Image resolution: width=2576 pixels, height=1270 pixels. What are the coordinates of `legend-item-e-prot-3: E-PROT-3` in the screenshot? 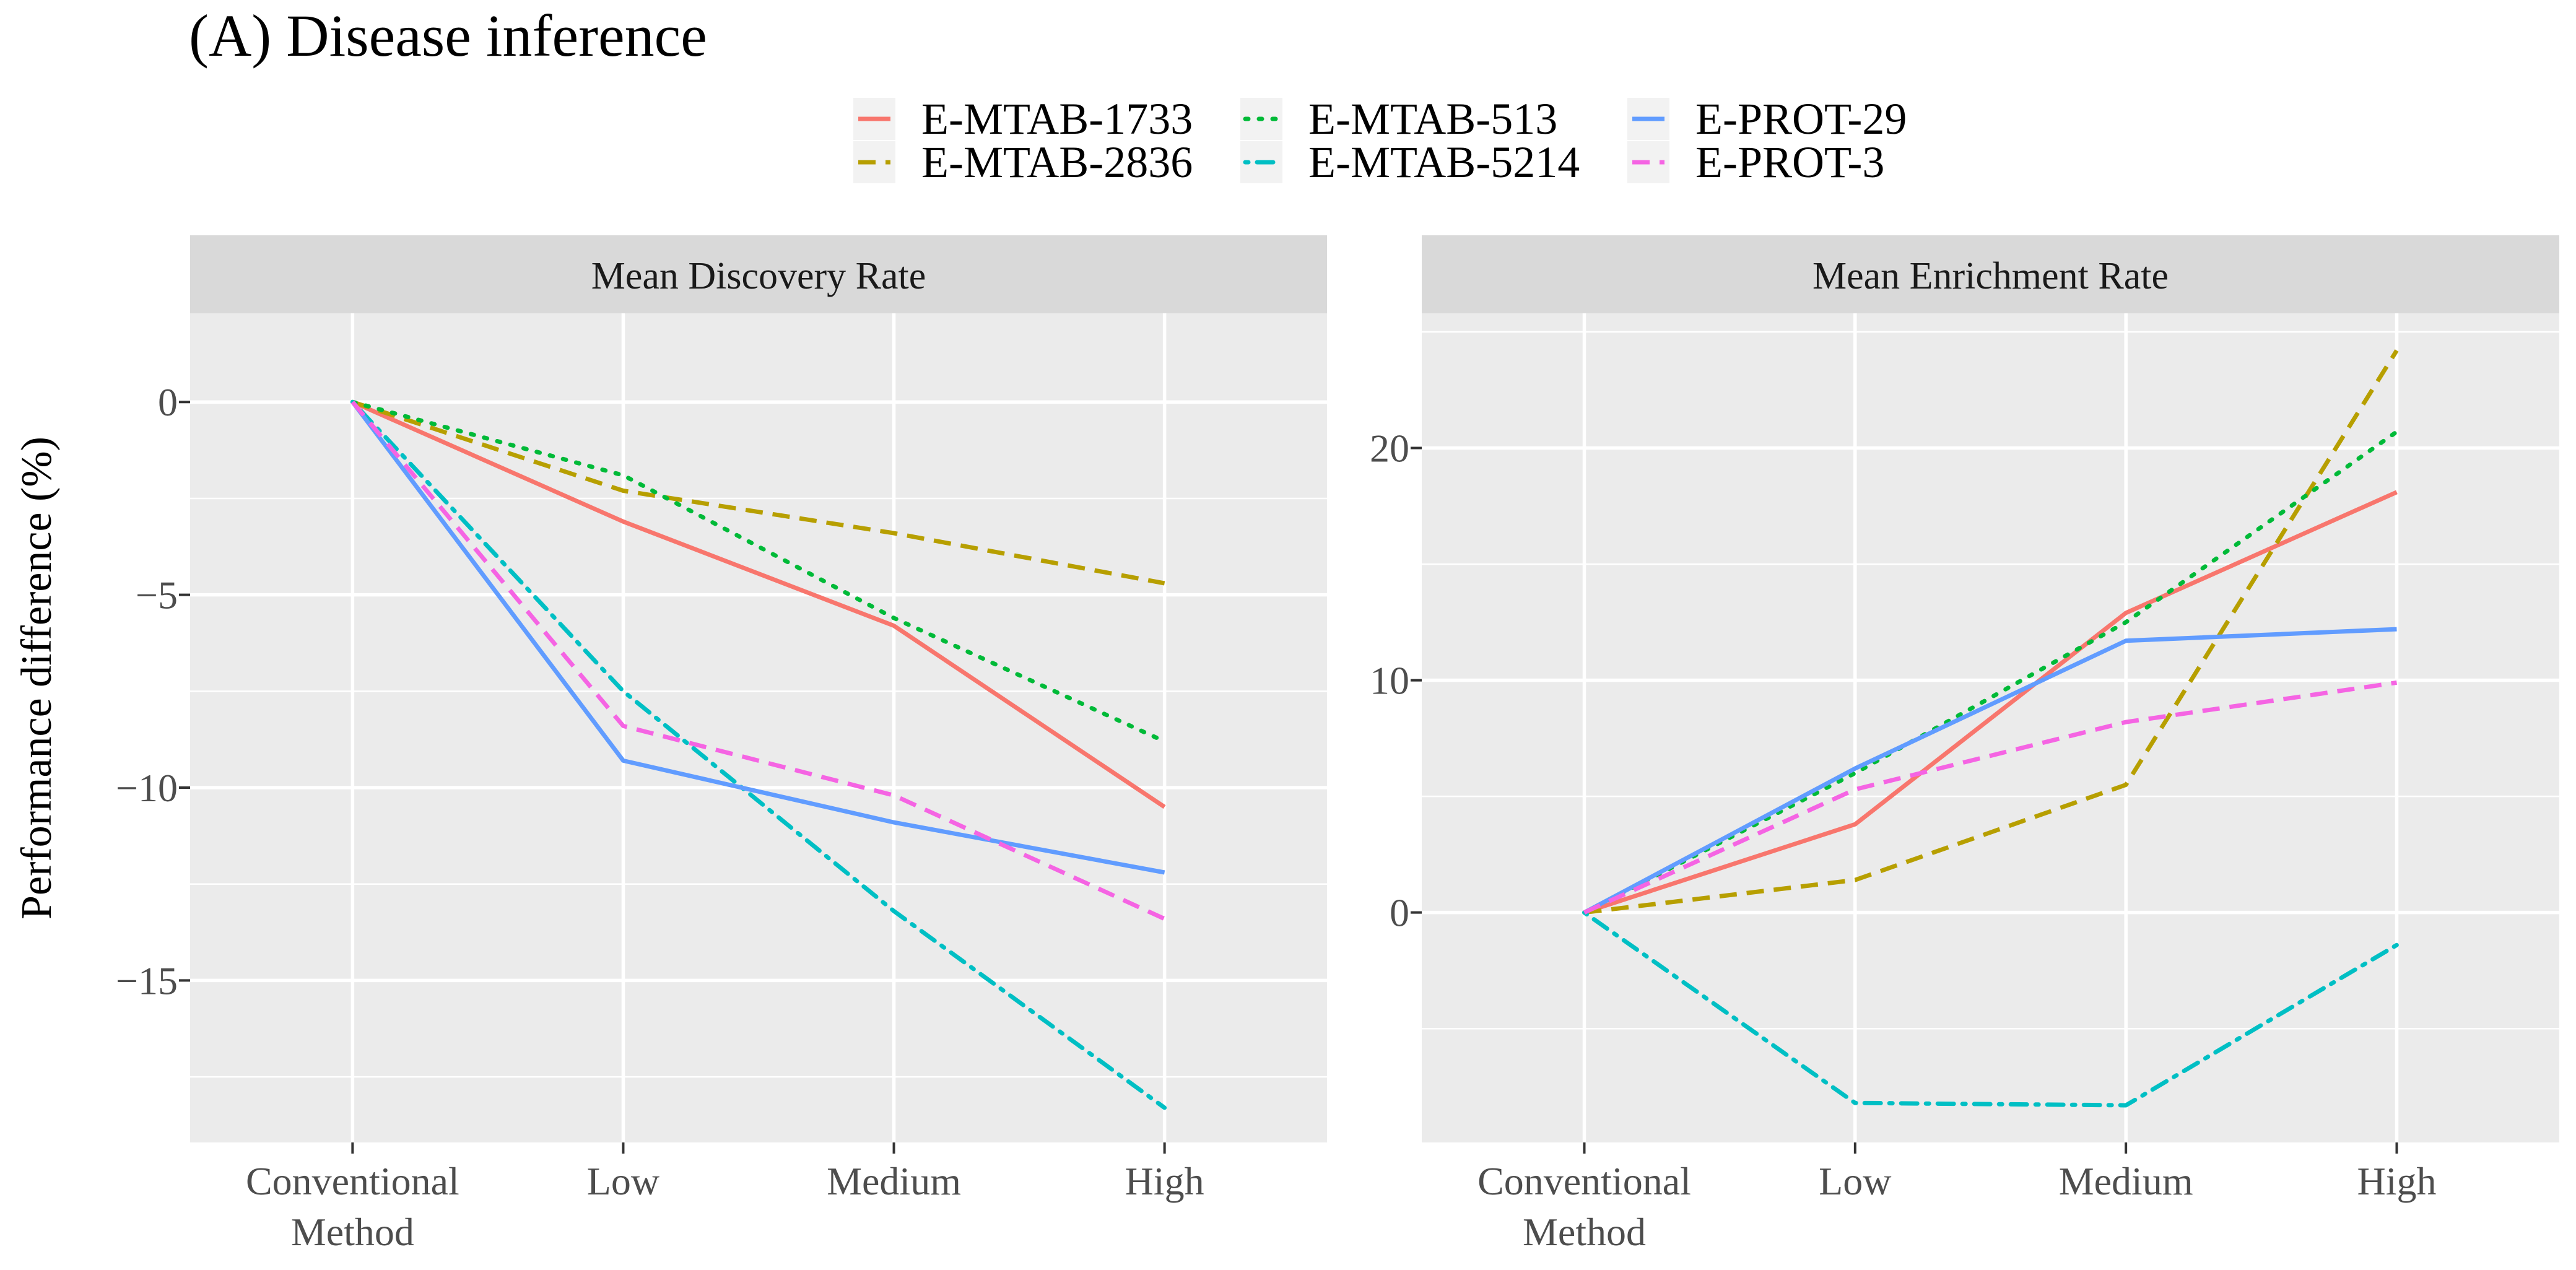 It's located at (1755, 162).